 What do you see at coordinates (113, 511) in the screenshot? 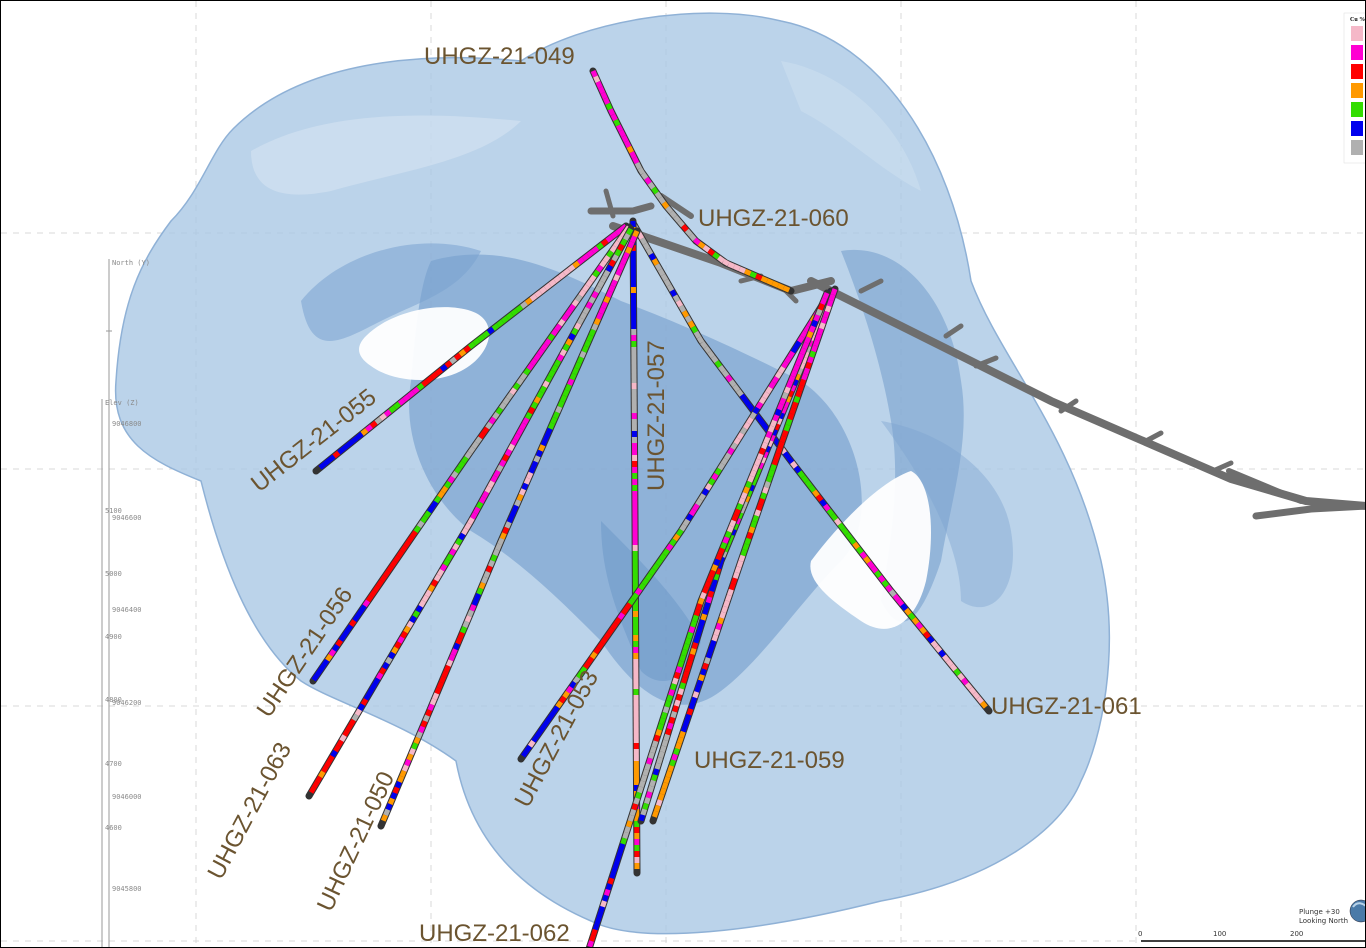
I see `elev-tick: 5100` at bounding box center [113, 511].